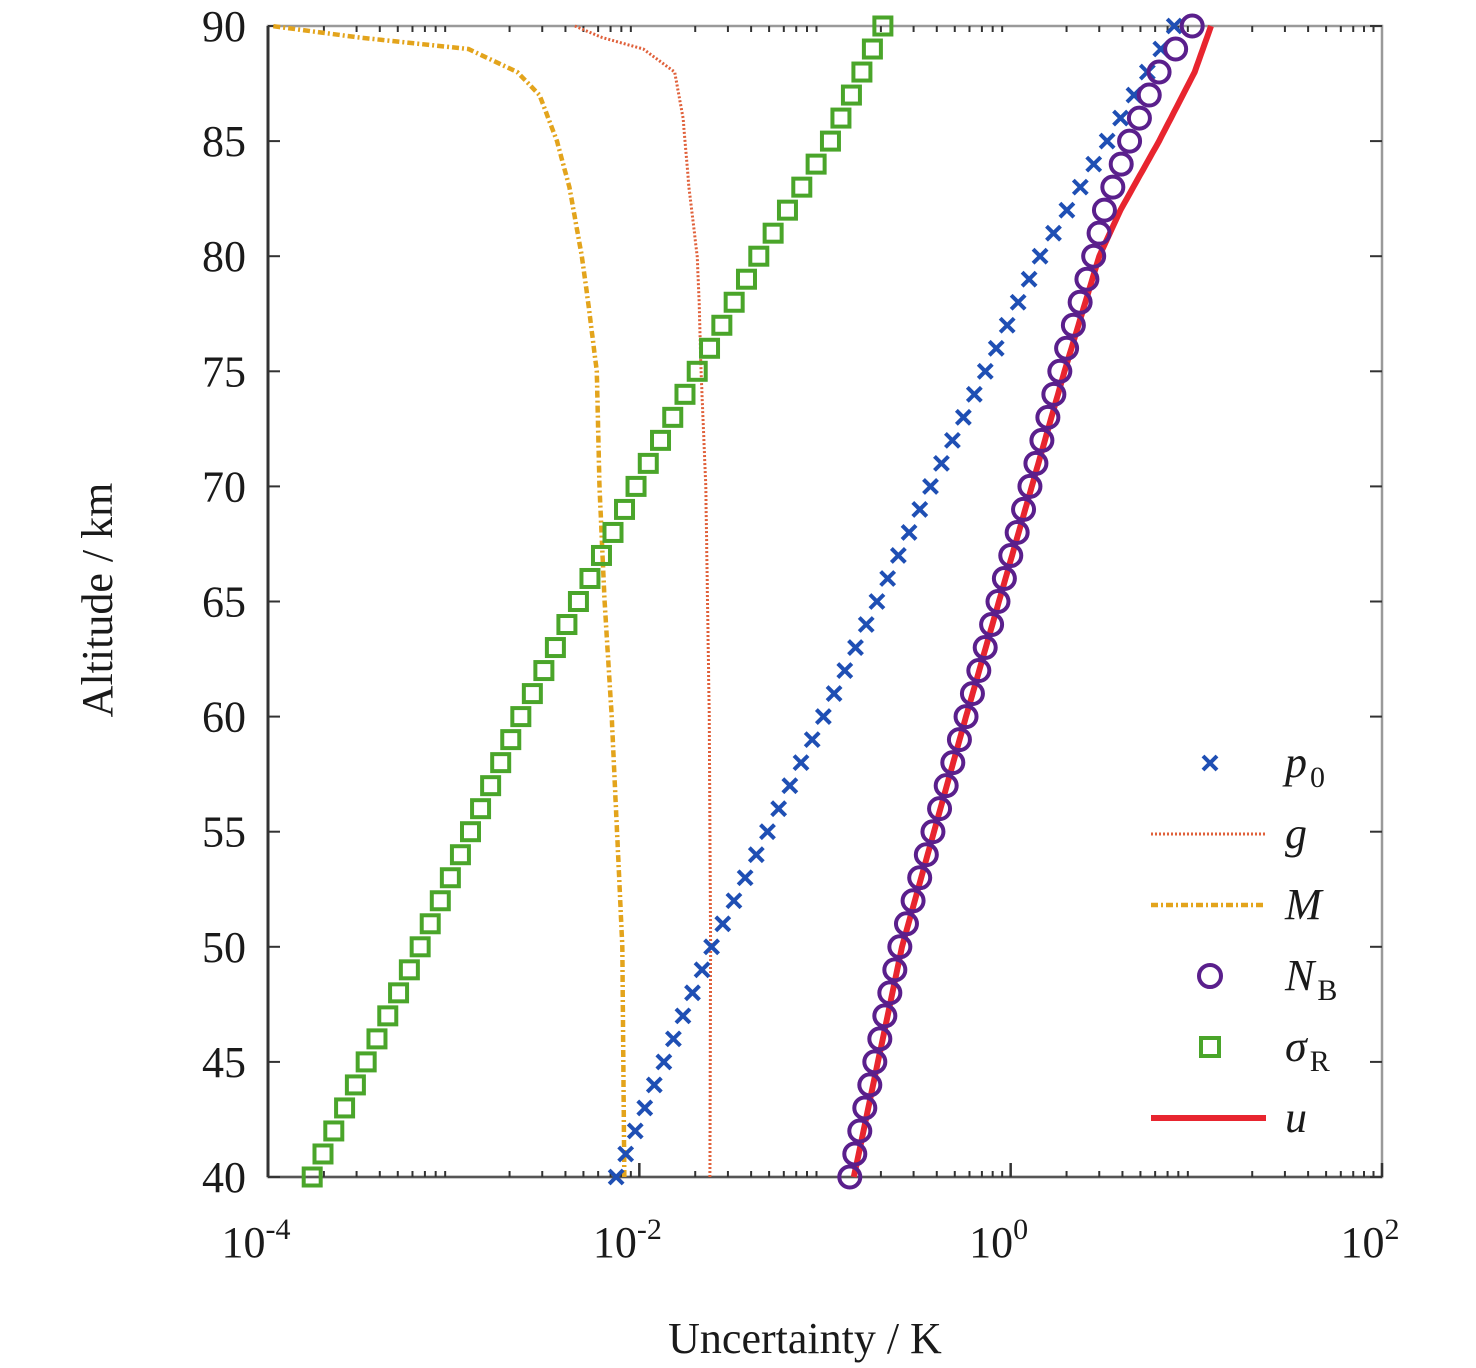 This screenshot has height=1368, width=1476. Describe the element at coordinates (1210, 1047) in the screenshot. I see `legend-symbol-sigmaR` at that location.